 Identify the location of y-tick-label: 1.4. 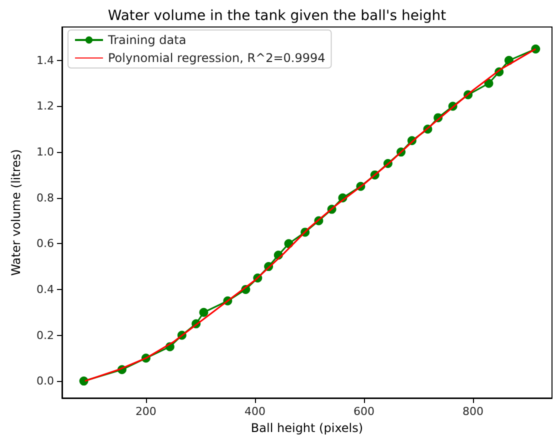
(45, 60).